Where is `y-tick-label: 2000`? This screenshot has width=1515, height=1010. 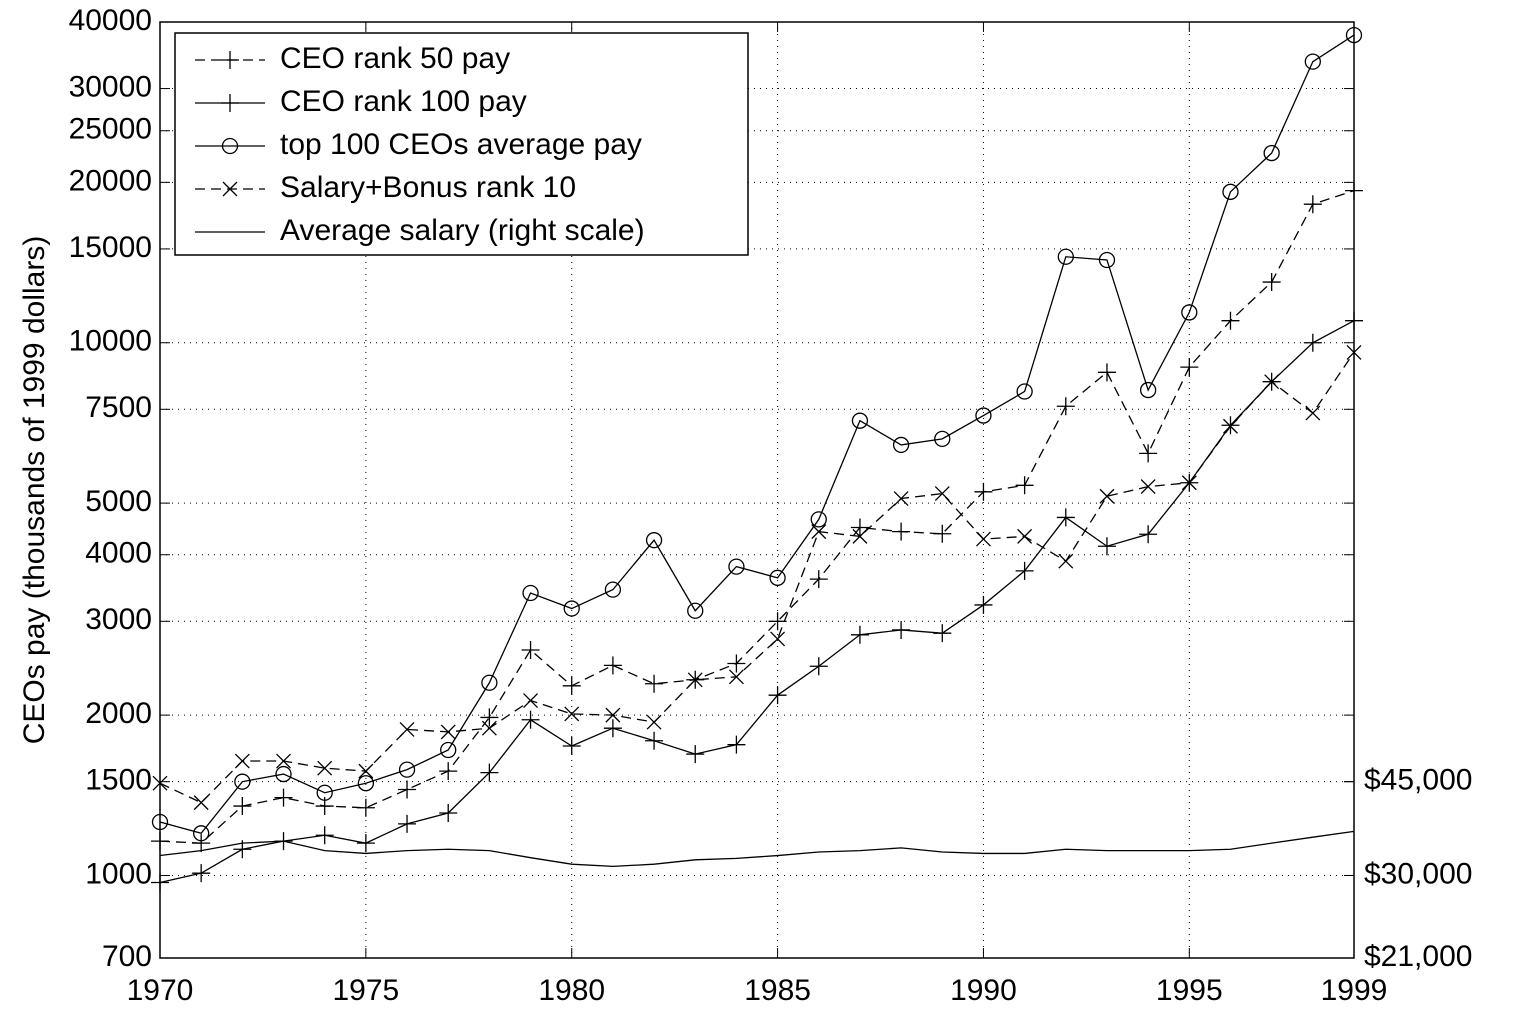
y-tick-label: 2000 is located at coordinates (118, 713).